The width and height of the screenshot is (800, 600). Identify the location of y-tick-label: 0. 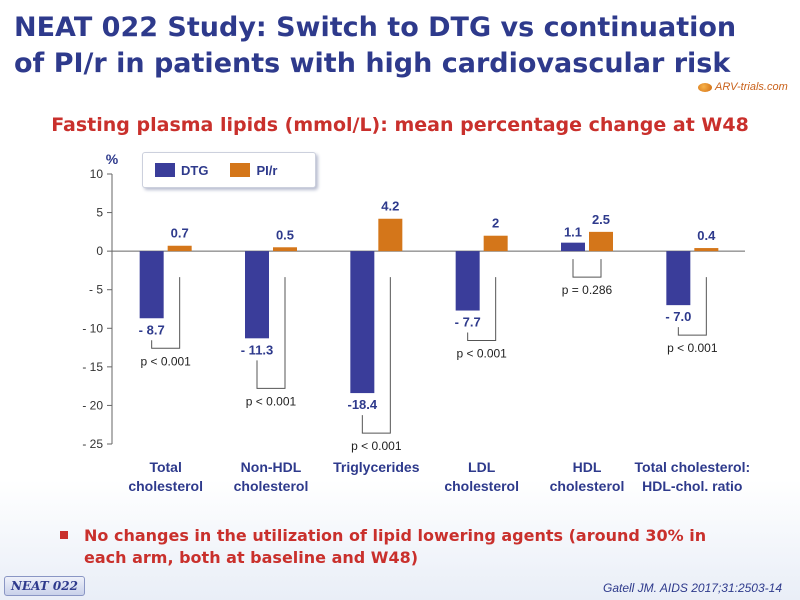
(99, 251).